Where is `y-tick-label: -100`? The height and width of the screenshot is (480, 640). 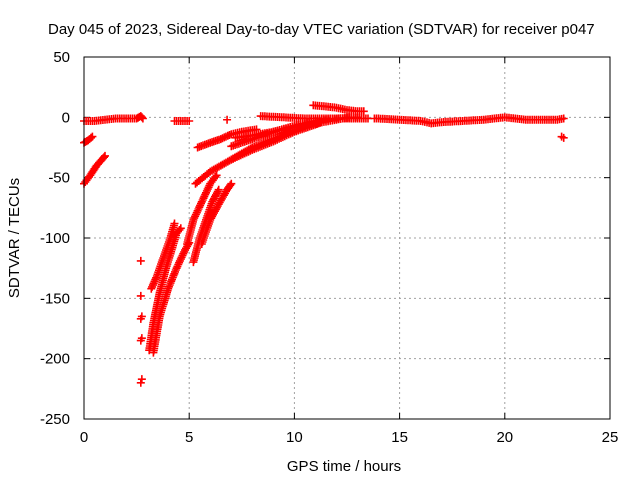 y-tick-label: -100 is located at coordinates (55, 238).